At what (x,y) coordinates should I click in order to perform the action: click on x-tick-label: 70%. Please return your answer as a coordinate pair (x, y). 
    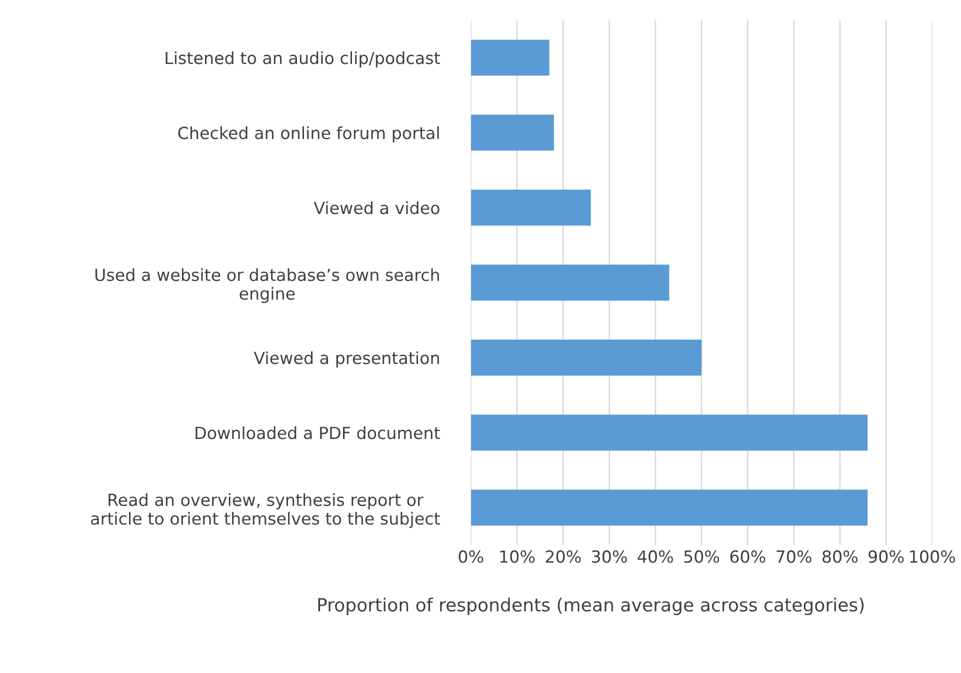
    Looking at the image, I should click on (794, 556).